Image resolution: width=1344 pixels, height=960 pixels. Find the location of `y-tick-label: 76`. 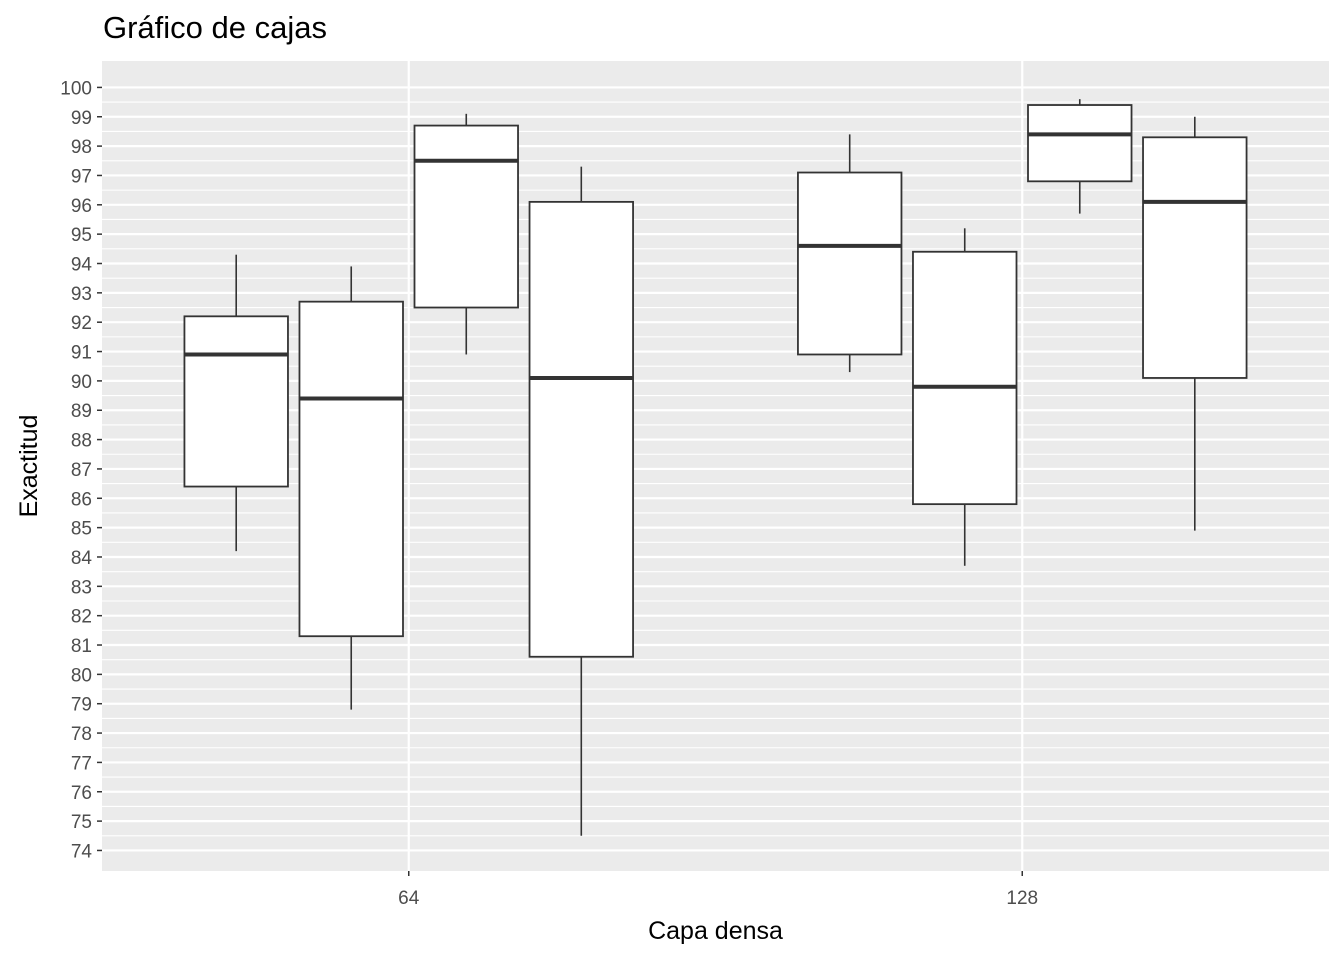

y-tick-label: 76 is located at coordinates (81, 793).